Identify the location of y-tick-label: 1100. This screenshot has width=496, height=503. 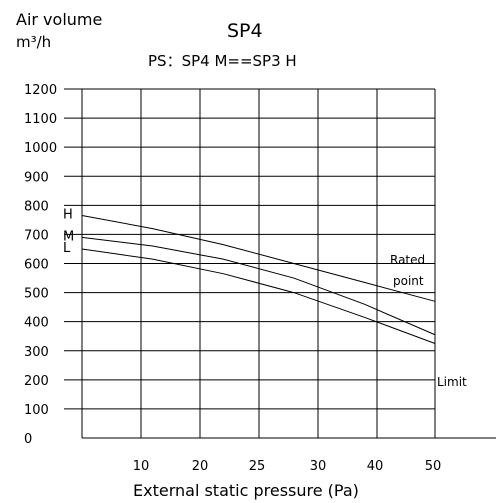
(40, 119).